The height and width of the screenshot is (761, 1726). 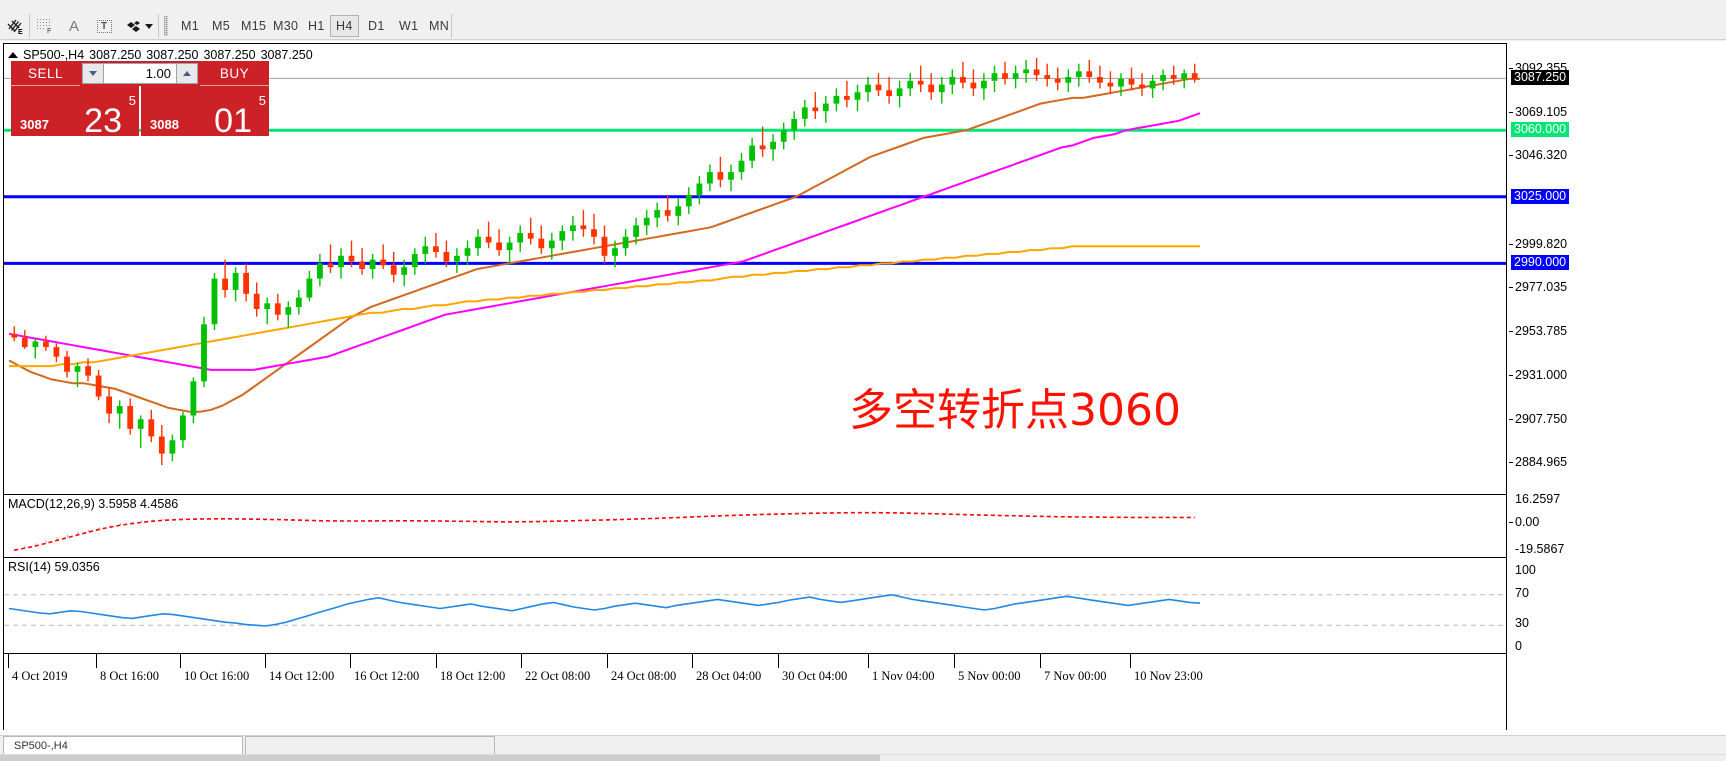 I want to click on sell-price-main: 23, so click(x=103, y=119).